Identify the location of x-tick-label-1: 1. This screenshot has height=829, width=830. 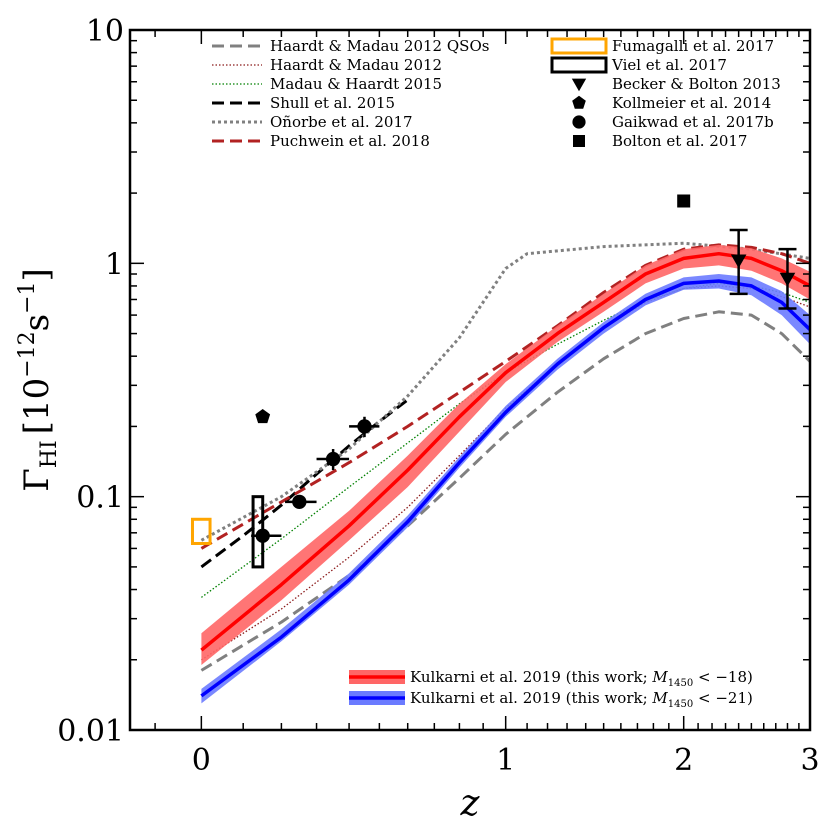
(505, 760).